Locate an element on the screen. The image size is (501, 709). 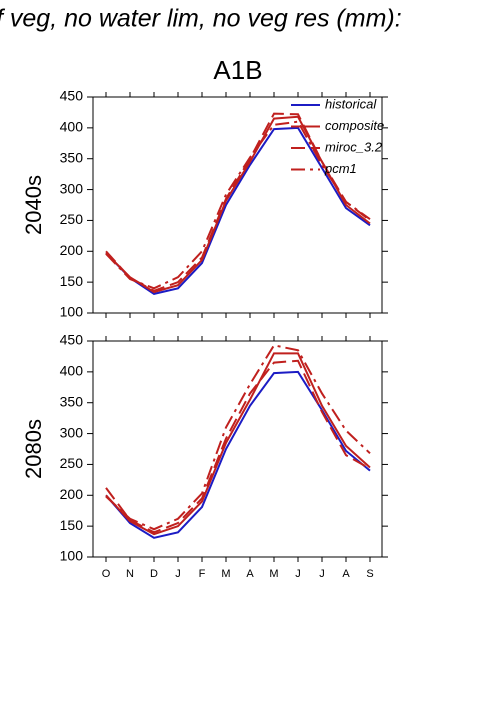
x-tick-label: O is located at coordinates (106, 574).